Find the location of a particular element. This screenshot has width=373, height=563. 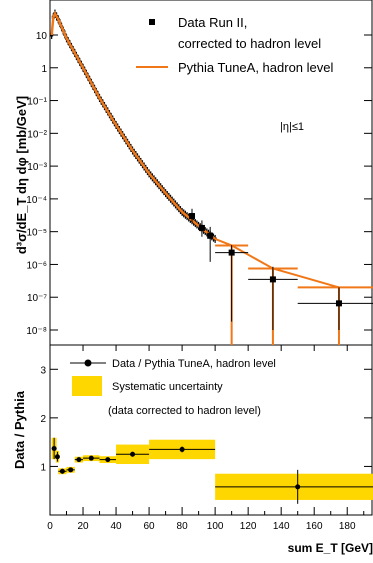

legend-ratio-marker is located at coordinates (88, 363).